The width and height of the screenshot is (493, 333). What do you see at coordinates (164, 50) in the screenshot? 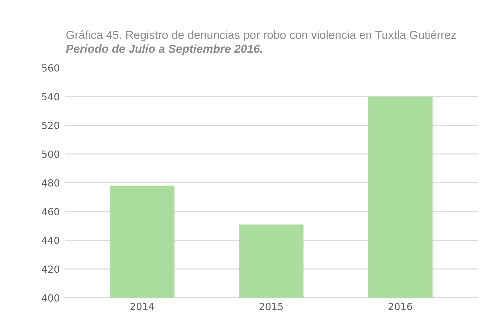
I see `chart-subtitle: Periodo de Julio a Septiembre 2016.` at bounding box center [164, 50].